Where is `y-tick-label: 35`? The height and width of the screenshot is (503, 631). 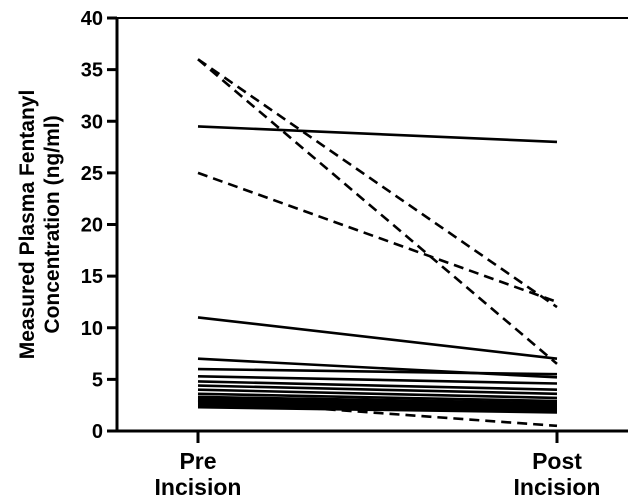
y-tick-label: 35 is located at coordinates (92, 71).